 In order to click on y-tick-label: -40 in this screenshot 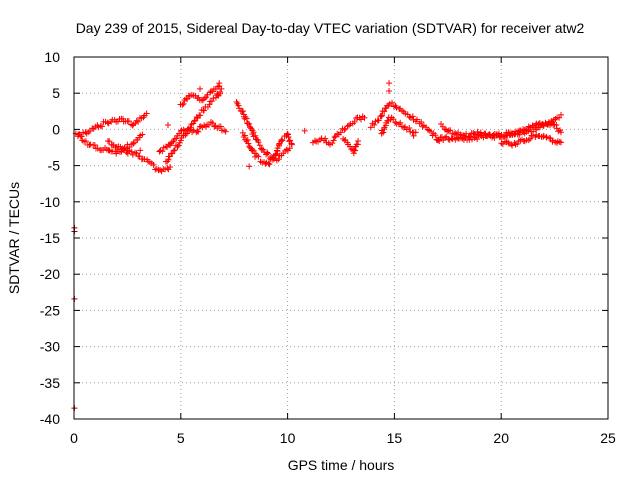, I will do `click(50, 419)`.